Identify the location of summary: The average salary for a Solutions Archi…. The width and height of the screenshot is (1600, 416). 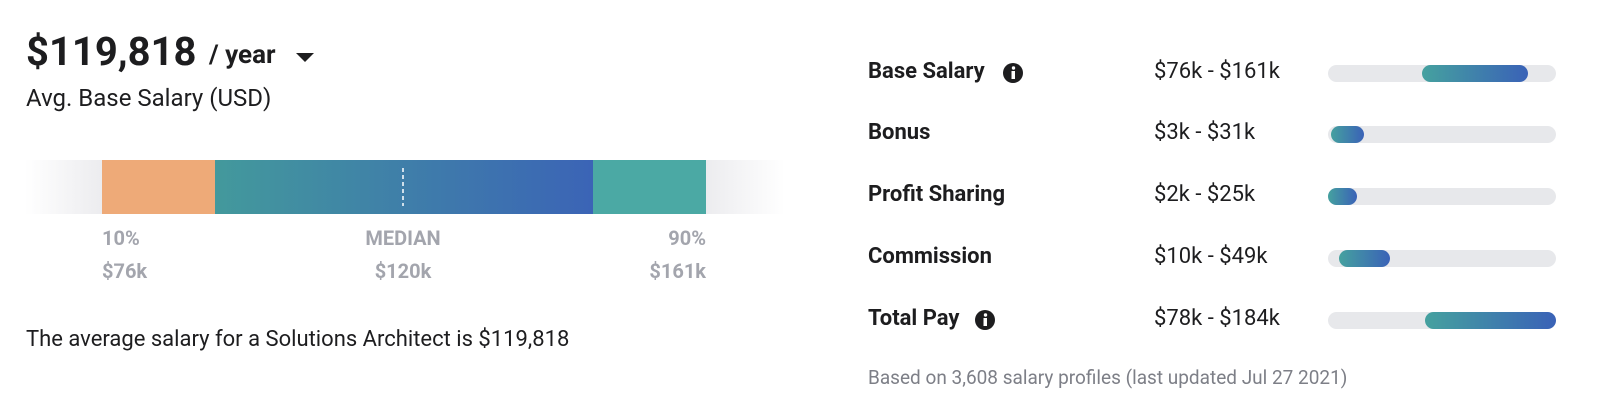
(298, 339).